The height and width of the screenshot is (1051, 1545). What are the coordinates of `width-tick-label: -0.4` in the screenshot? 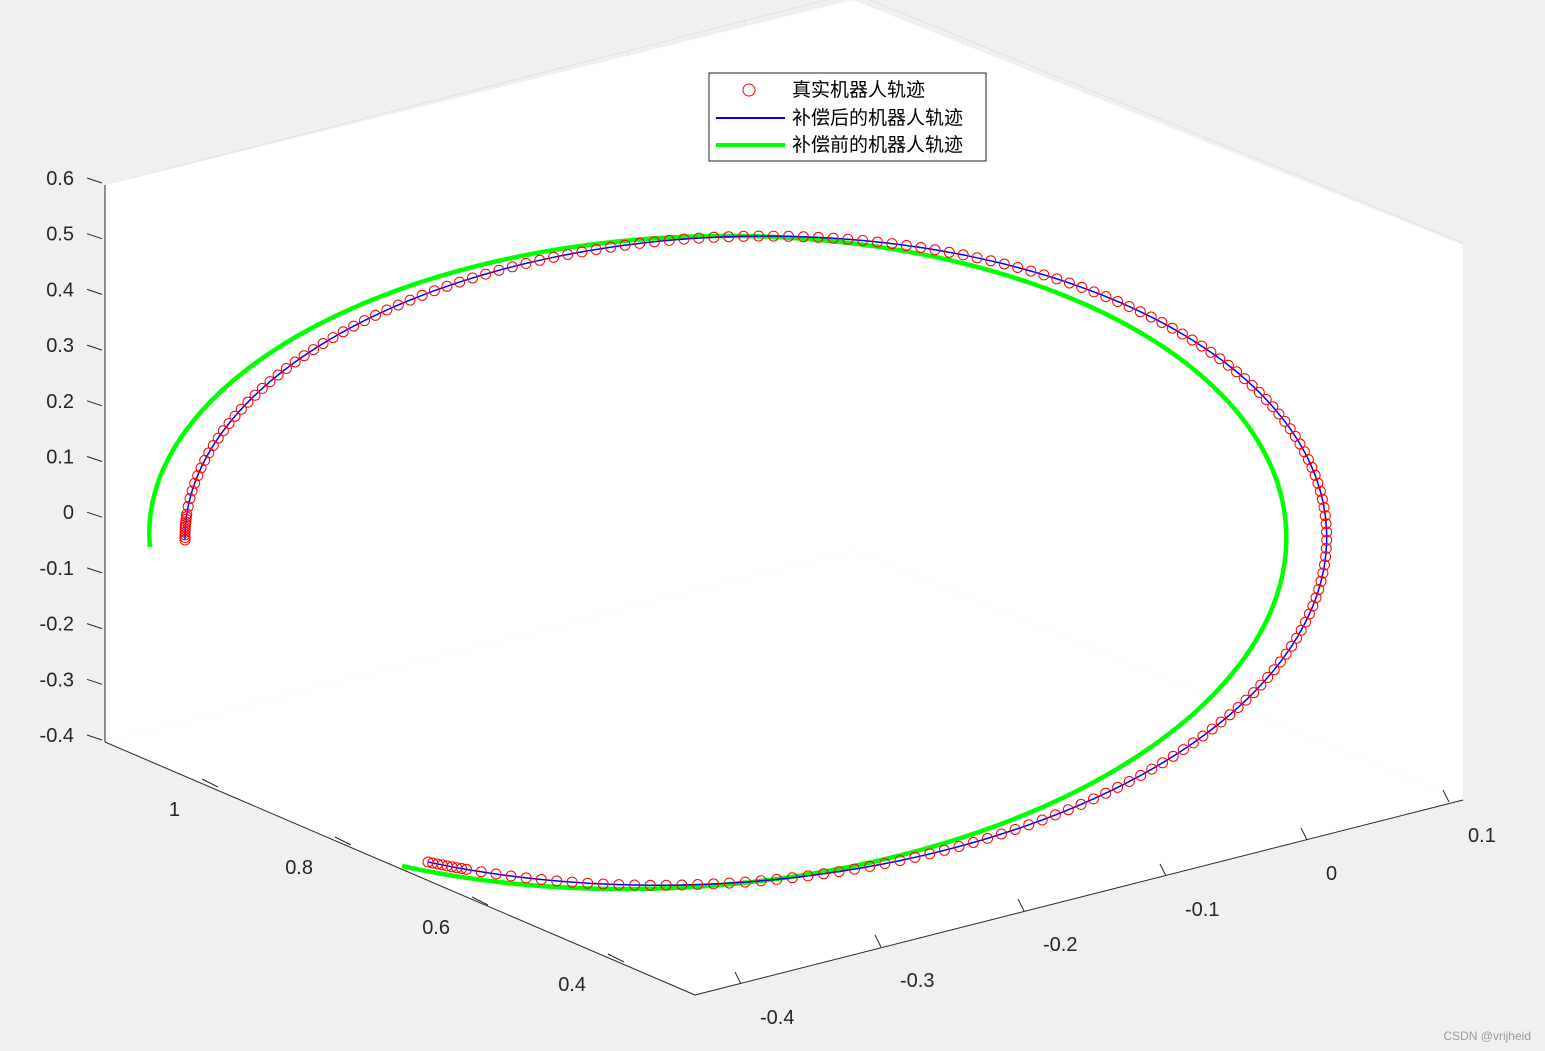 It's located at (777, 1018).